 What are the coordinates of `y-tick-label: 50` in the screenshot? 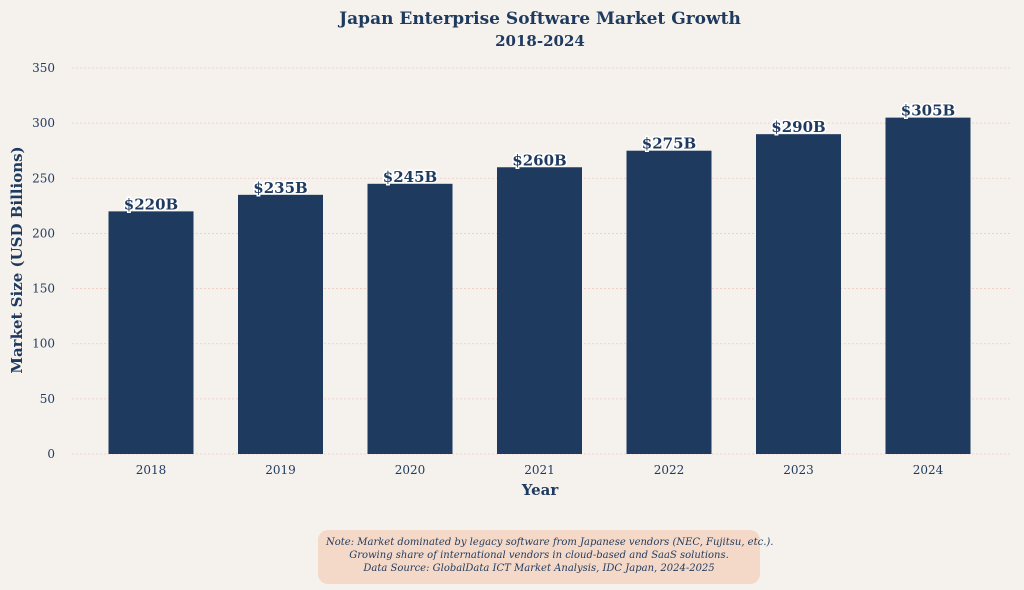 It's located at (47, 399).